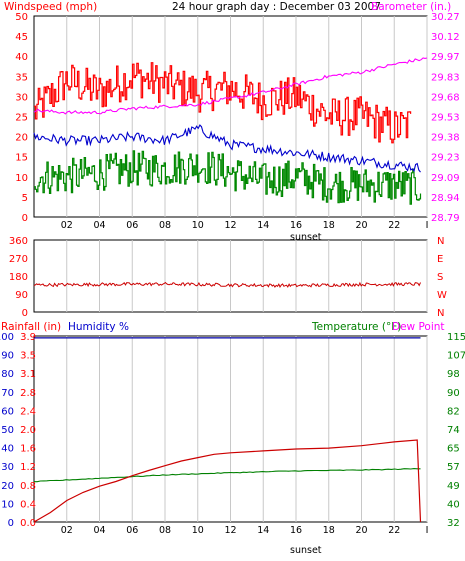  Describe the element at coordinates (28, 337) in the screenshot. I see `y-tick-rain: 3.9` at that location.